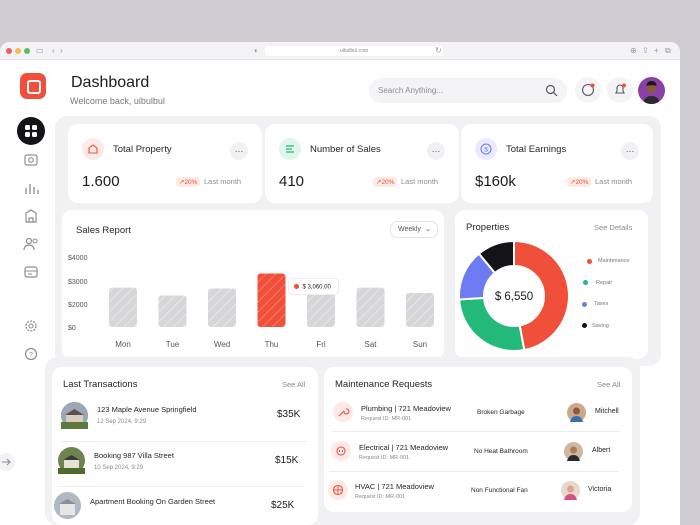  I want to click on request-issue: Broken Garbage, so click(501, 412).